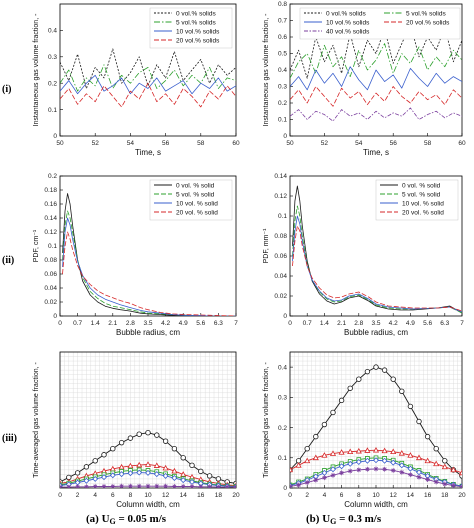  I want to click on x-tick-label: 18, so click(219, 495).